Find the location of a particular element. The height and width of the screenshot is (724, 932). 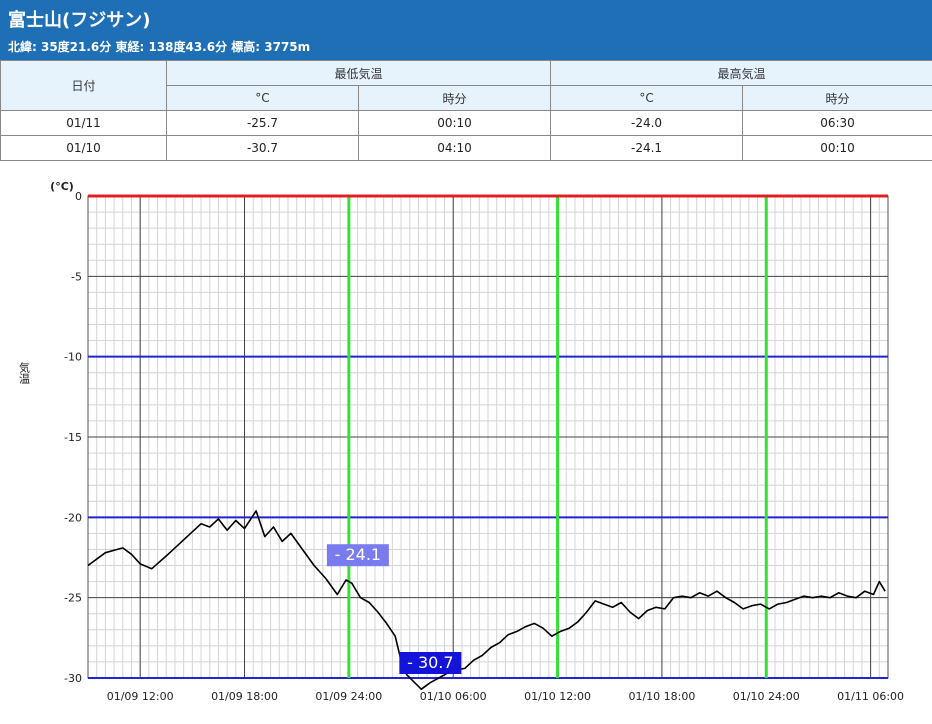

row-max-time: 06:30 is located at coordinates (837, 123).